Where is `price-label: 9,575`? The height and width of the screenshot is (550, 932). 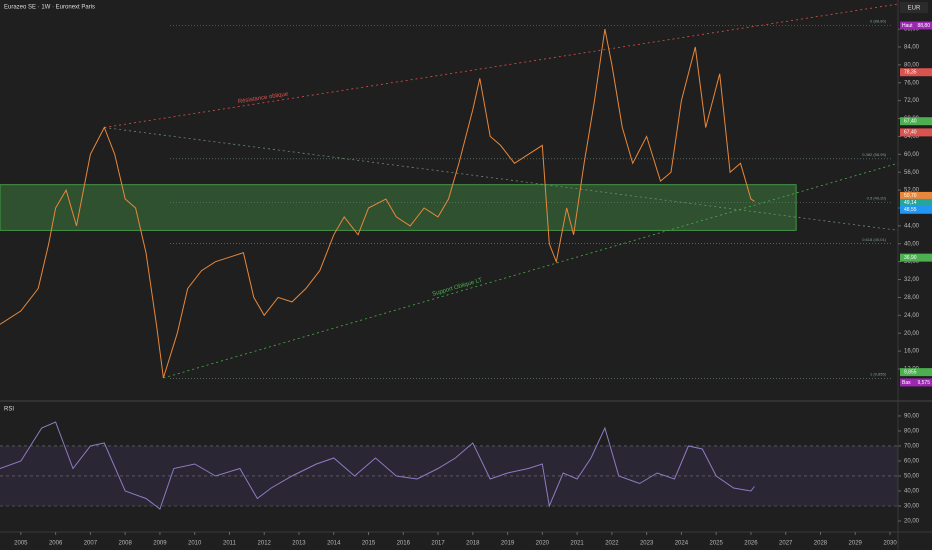 price-label: 9,575 is located at coordinates (923, 383).